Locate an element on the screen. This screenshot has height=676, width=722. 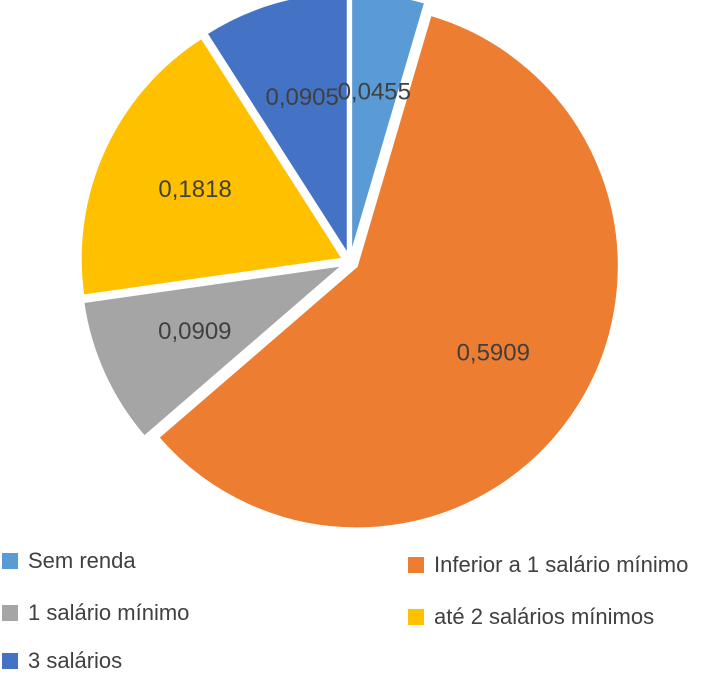
pie-slice-sem-renda is located at coordinates (388, 127).